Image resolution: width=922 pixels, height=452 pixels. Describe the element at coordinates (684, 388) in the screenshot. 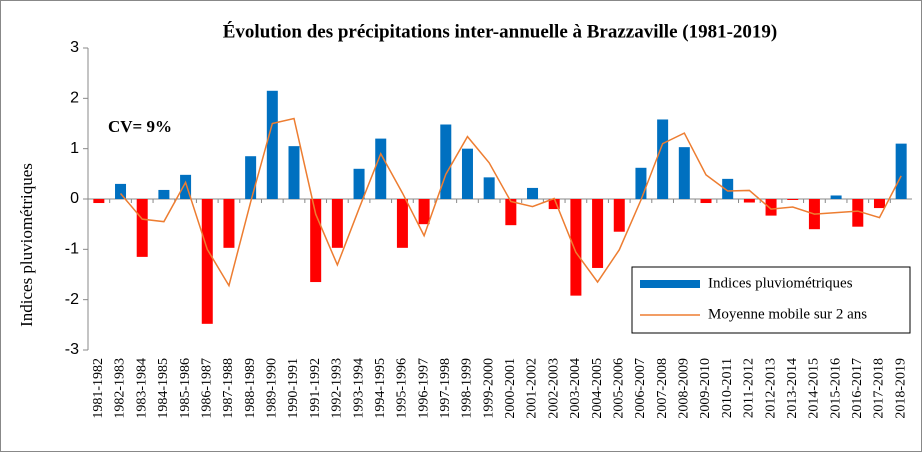

I see `x-tick-label: 2008-2009` at that location.